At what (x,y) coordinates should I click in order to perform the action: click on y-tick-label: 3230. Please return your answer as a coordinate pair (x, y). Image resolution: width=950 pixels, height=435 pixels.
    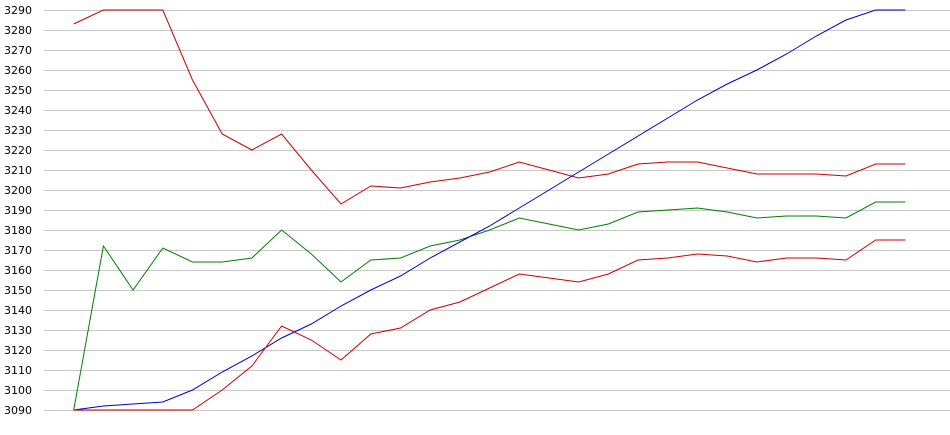
    Looking at the image, I should click on (18, 130).